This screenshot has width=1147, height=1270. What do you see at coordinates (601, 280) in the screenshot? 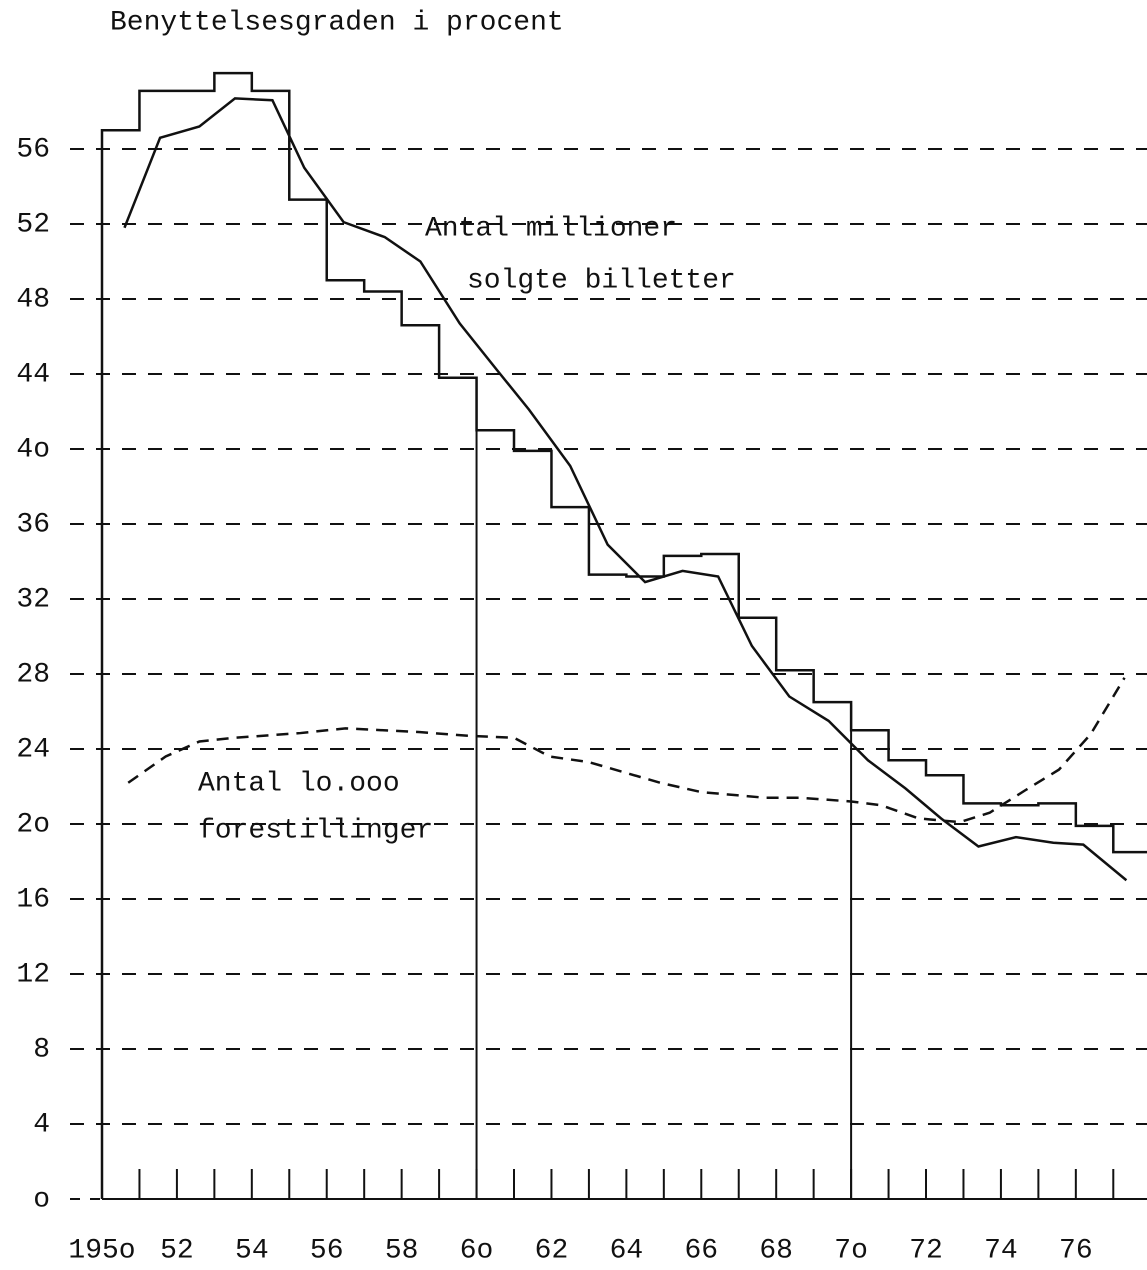
I see `annotation: solgte billetter` at bounding box center [601, 280].